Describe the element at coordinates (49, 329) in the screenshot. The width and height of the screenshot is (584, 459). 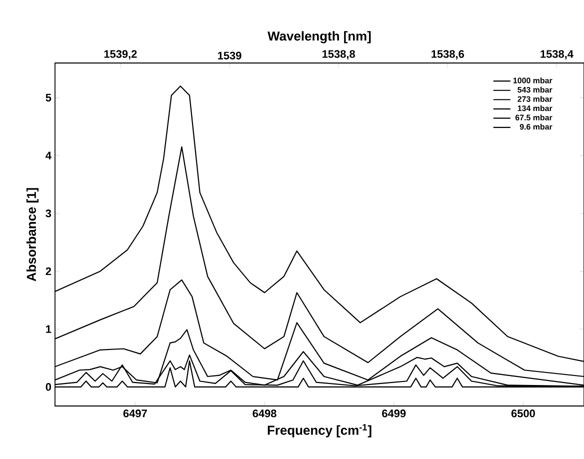
I see `y-tick-label: 1` at that location.